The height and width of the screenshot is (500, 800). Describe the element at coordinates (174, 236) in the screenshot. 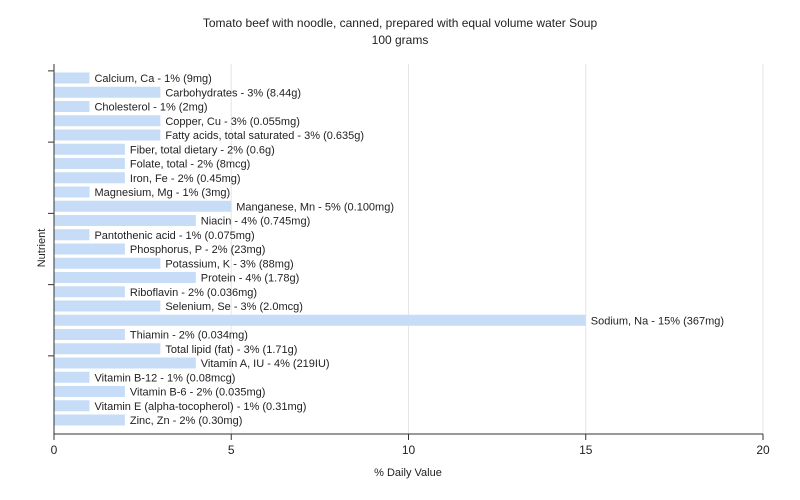

I see `bar-label-11: Pantothenic acid - 1% (0.075mg)` at that location.